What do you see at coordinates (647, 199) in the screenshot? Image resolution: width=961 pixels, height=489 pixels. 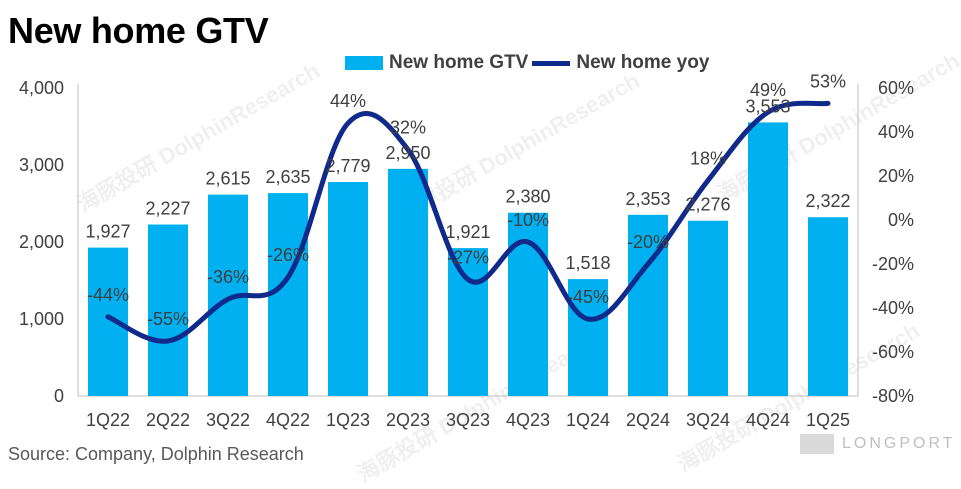 I see `bar-value-label: 2,353` at bounding box center [647, 199].